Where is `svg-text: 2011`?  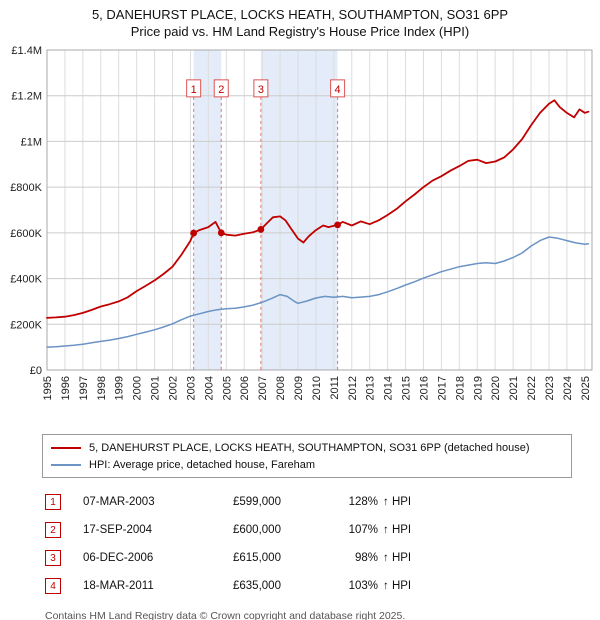
svg-text: 2011 is located at coordinates (335, 388).